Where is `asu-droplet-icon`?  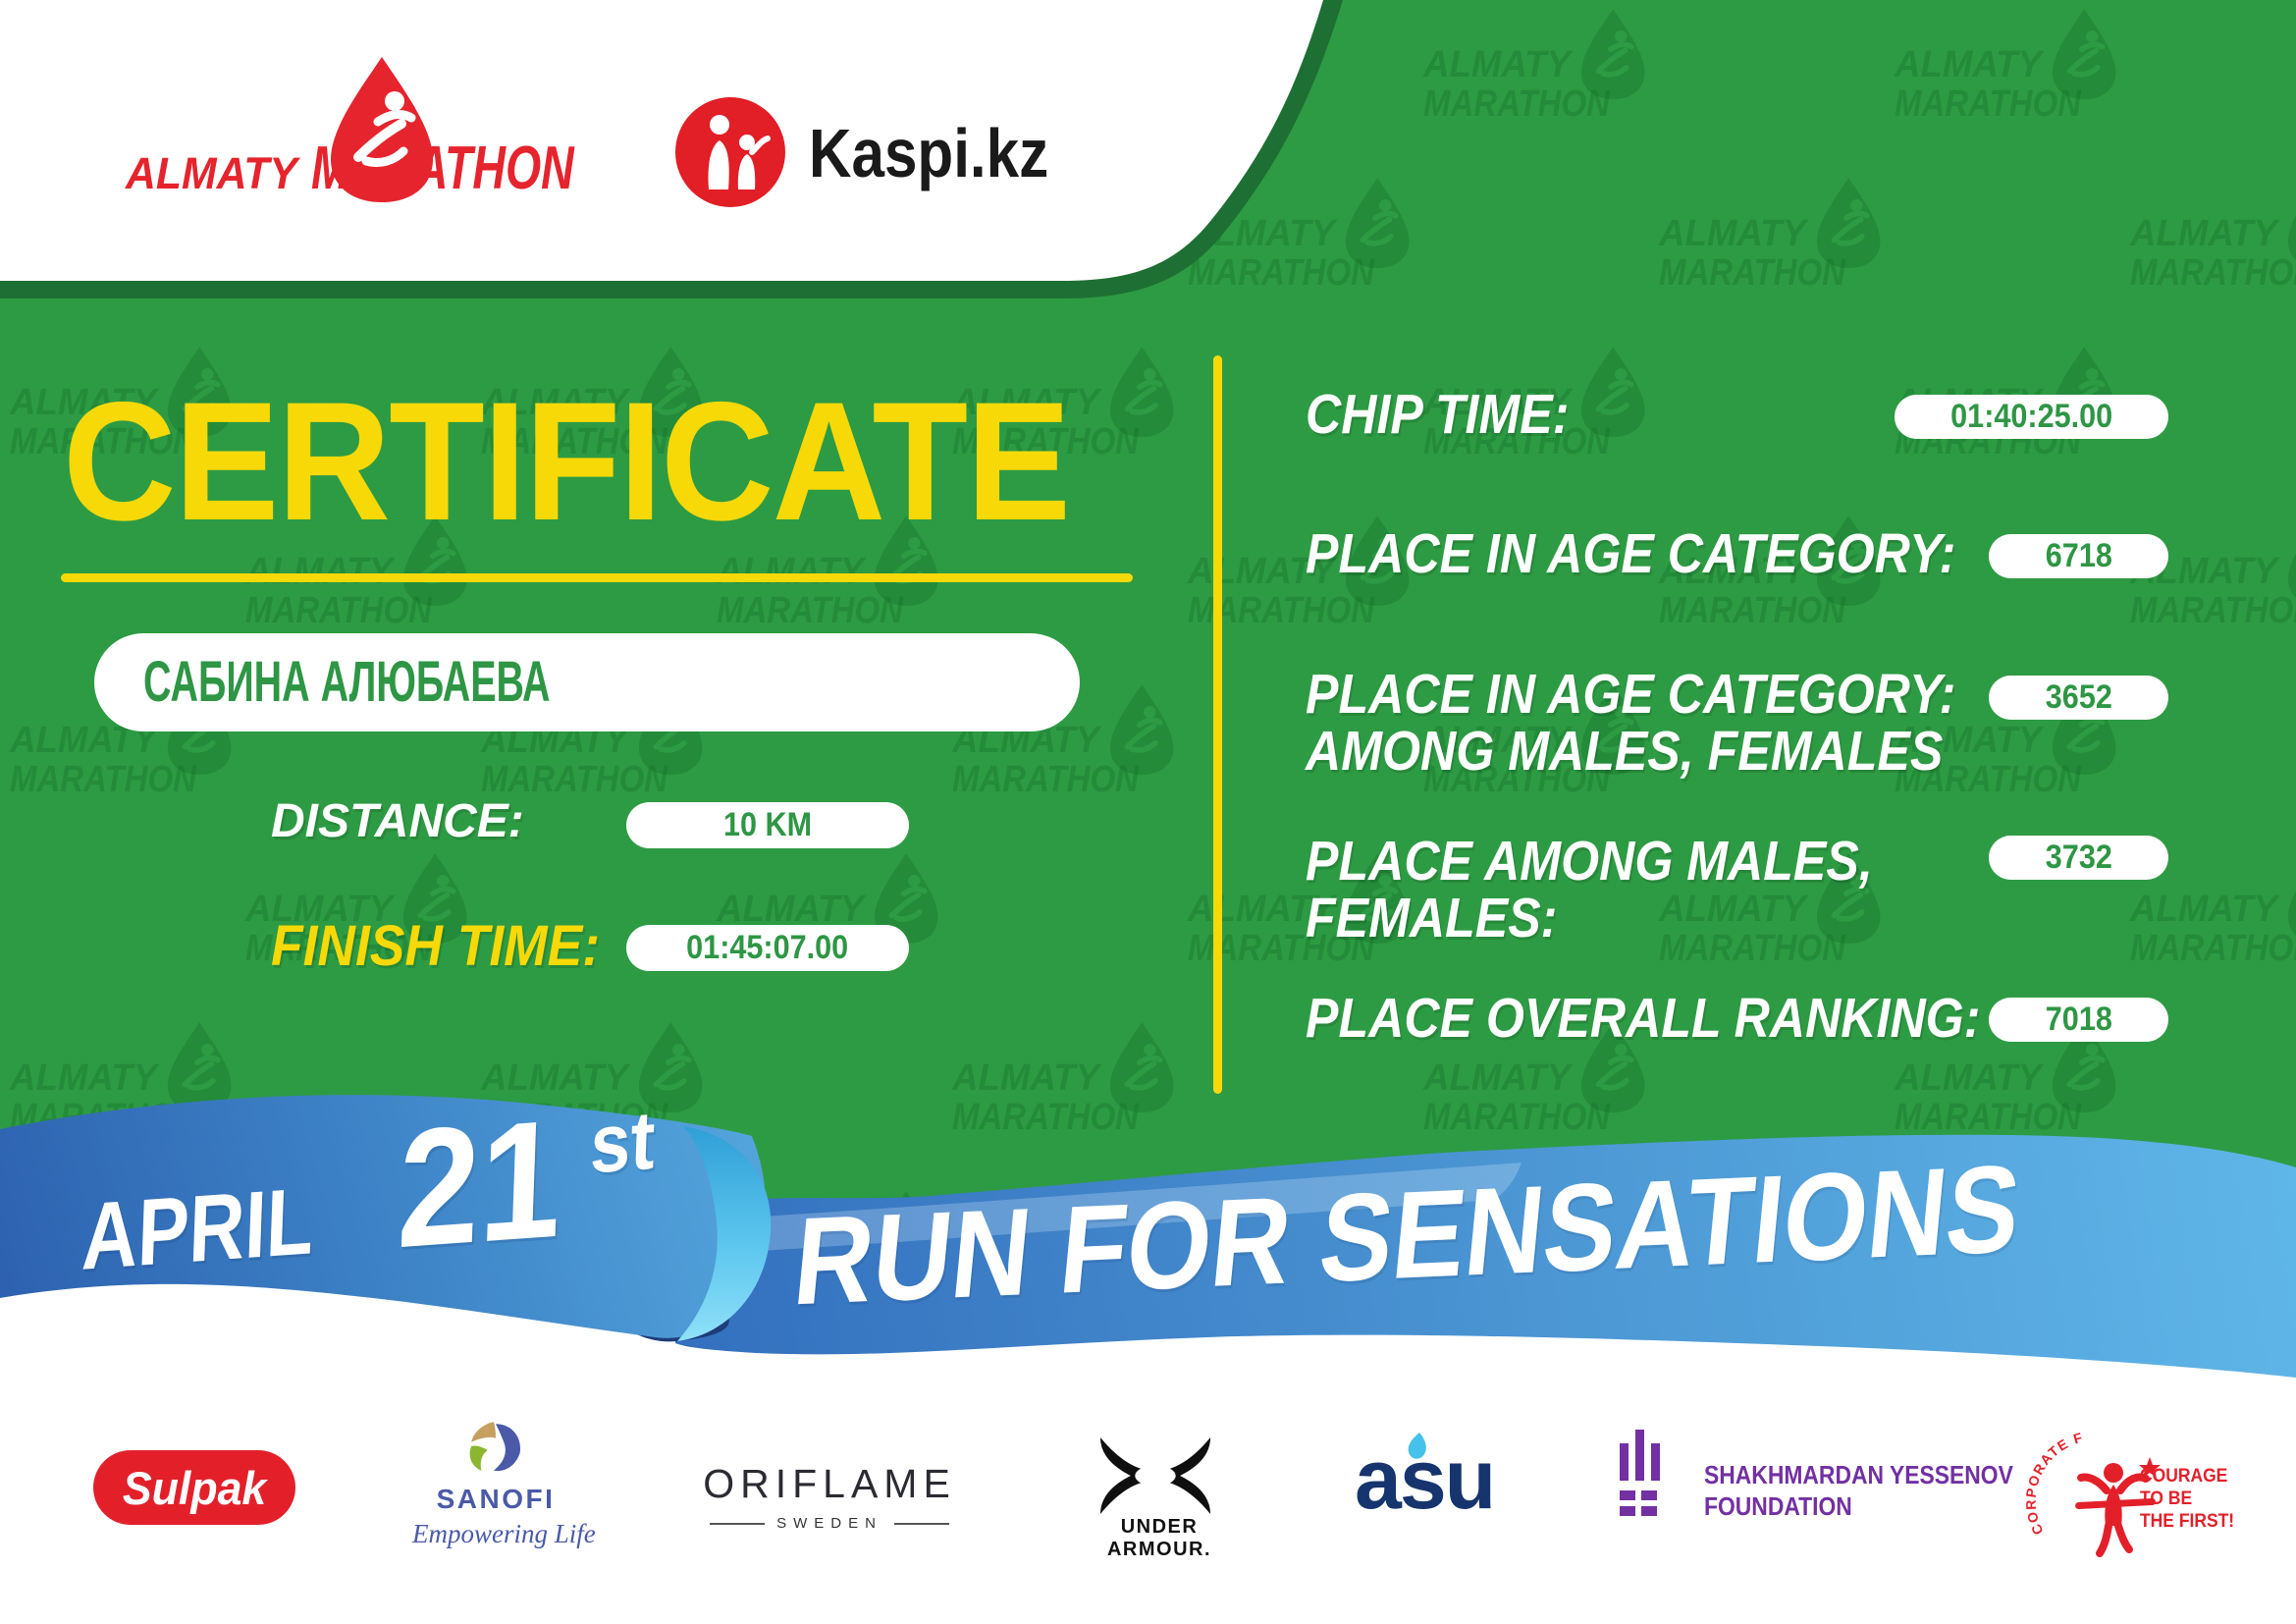 asu-droplet-icon is located at coordinates (1417, 1446).